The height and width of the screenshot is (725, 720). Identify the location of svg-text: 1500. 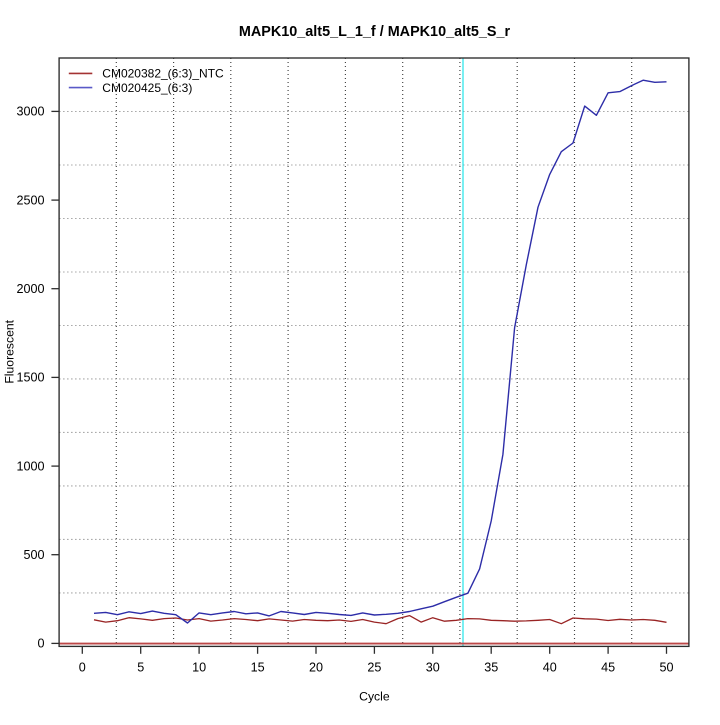
(30, 378).